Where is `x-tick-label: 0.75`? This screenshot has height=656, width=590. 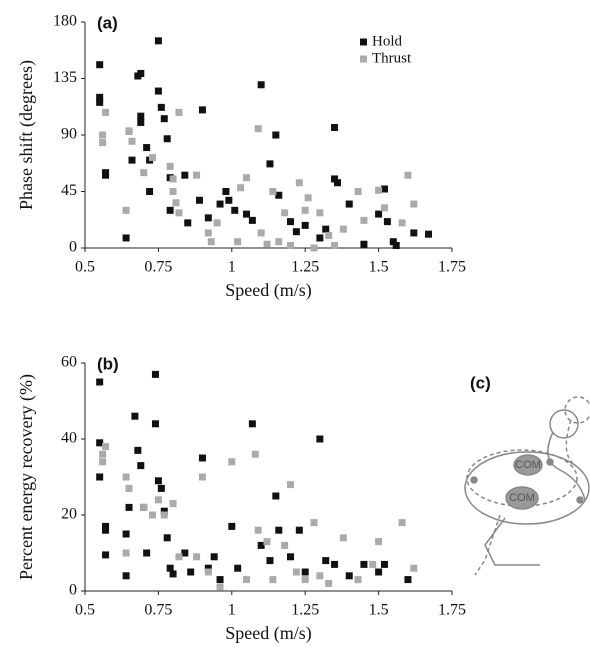
x-tick-label: 0.75 is located at coordinates (158, 267).